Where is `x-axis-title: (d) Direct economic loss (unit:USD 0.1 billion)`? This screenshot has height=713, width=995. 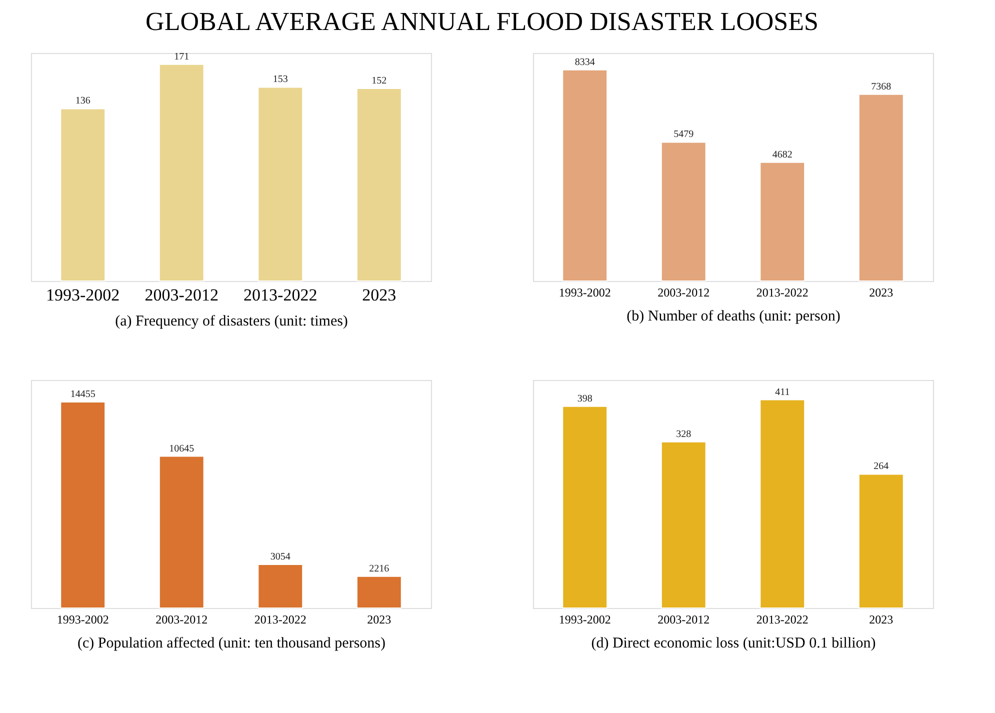 x-axis-title: (d) Direct economic loss (unit:USD 0.1 billion) is located at coordinates (733, 644).